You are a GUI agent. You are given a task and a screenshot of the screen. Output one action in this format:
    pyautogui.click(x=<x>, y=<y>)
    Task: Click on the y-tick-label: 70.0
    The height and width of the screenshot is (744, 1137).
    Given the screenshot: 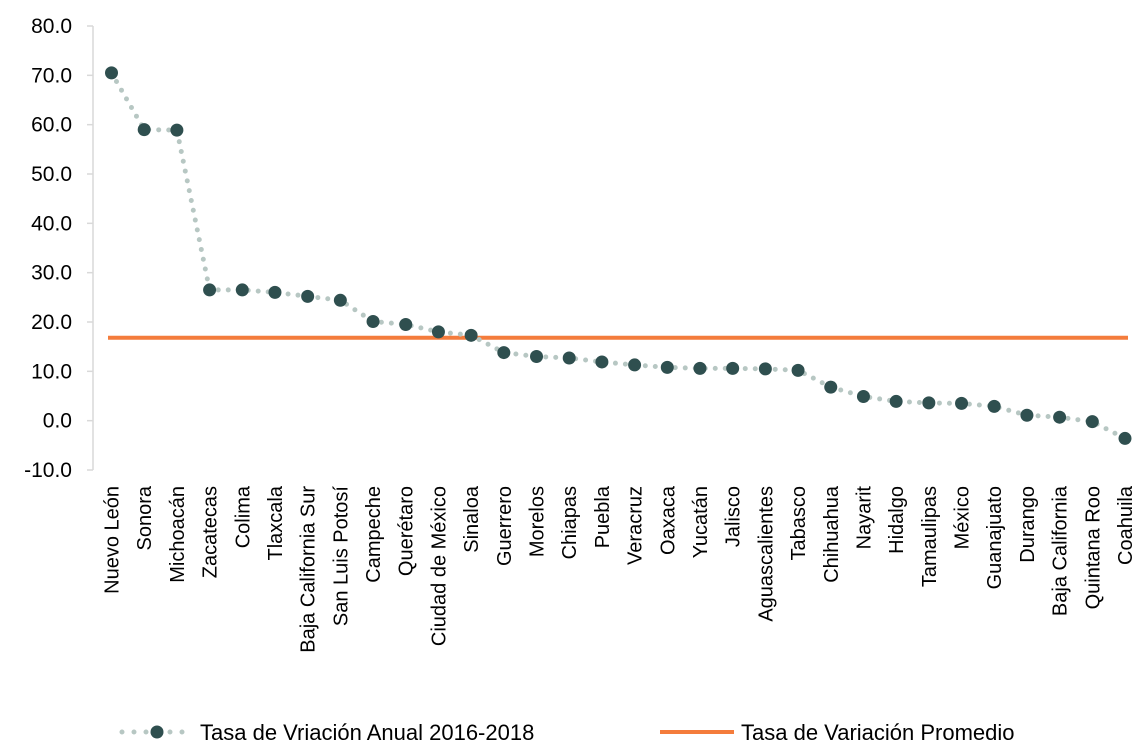 What is the action you would take?
    pyautogui.click(x=51, y=75)
    